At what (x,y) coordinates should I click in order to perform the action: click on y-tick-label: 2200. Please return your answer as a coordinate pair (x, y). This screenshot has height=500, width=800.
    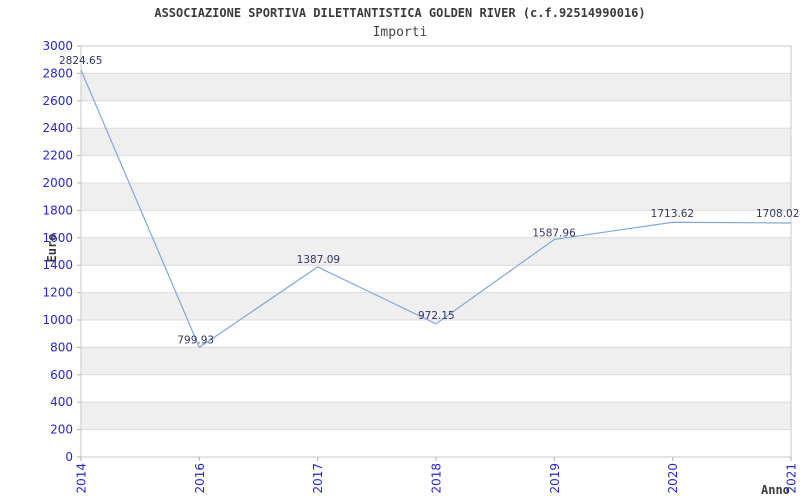
    Looking at the image, I should click on (57, 156).